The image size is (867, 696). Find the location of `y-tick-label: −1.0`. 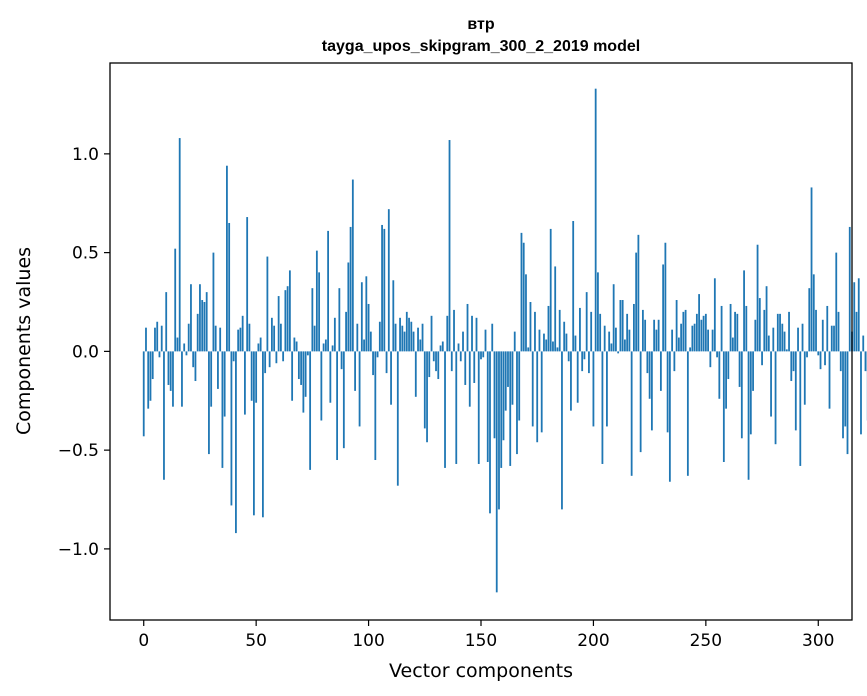

y-tick-label: −1.0 is located at coordinates (78, 550).